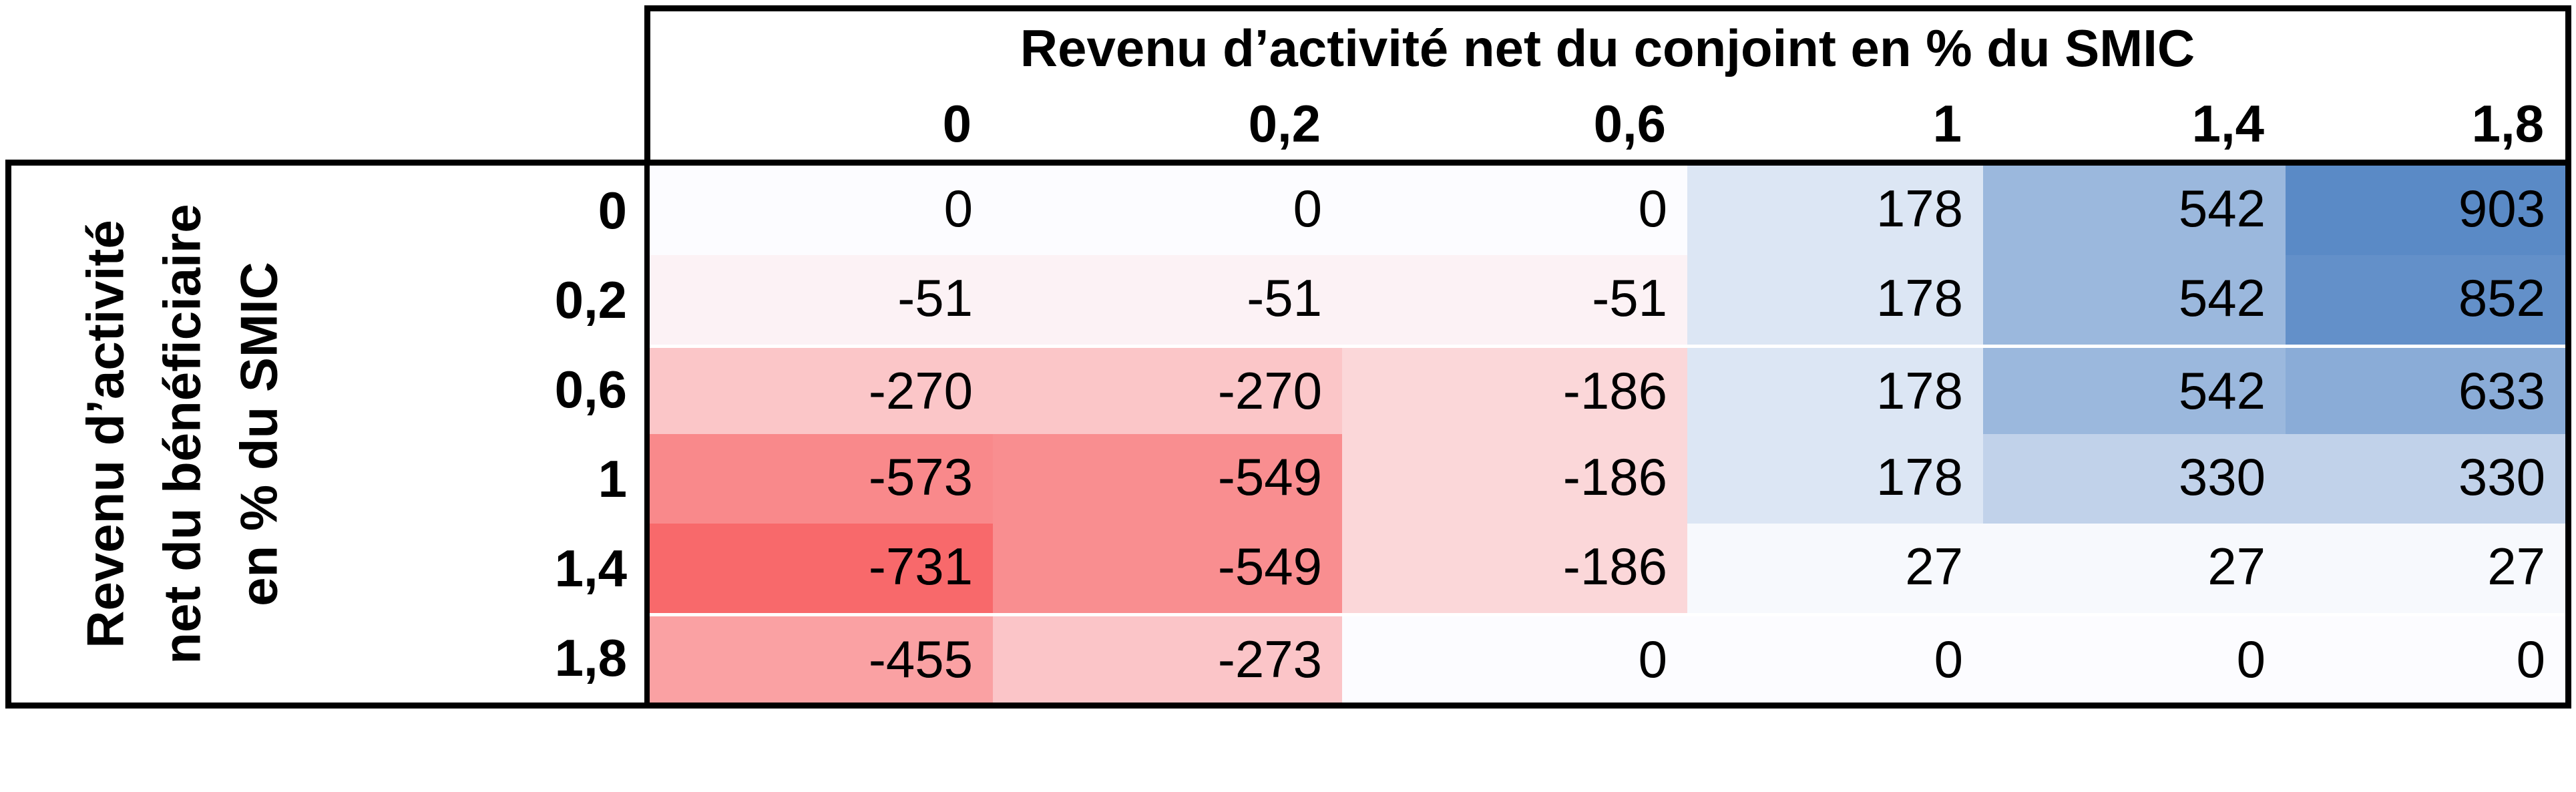 The width and height of the screenshot is (2576, 792). I want to click on heatmap-cell: -455, so click(821, 658).